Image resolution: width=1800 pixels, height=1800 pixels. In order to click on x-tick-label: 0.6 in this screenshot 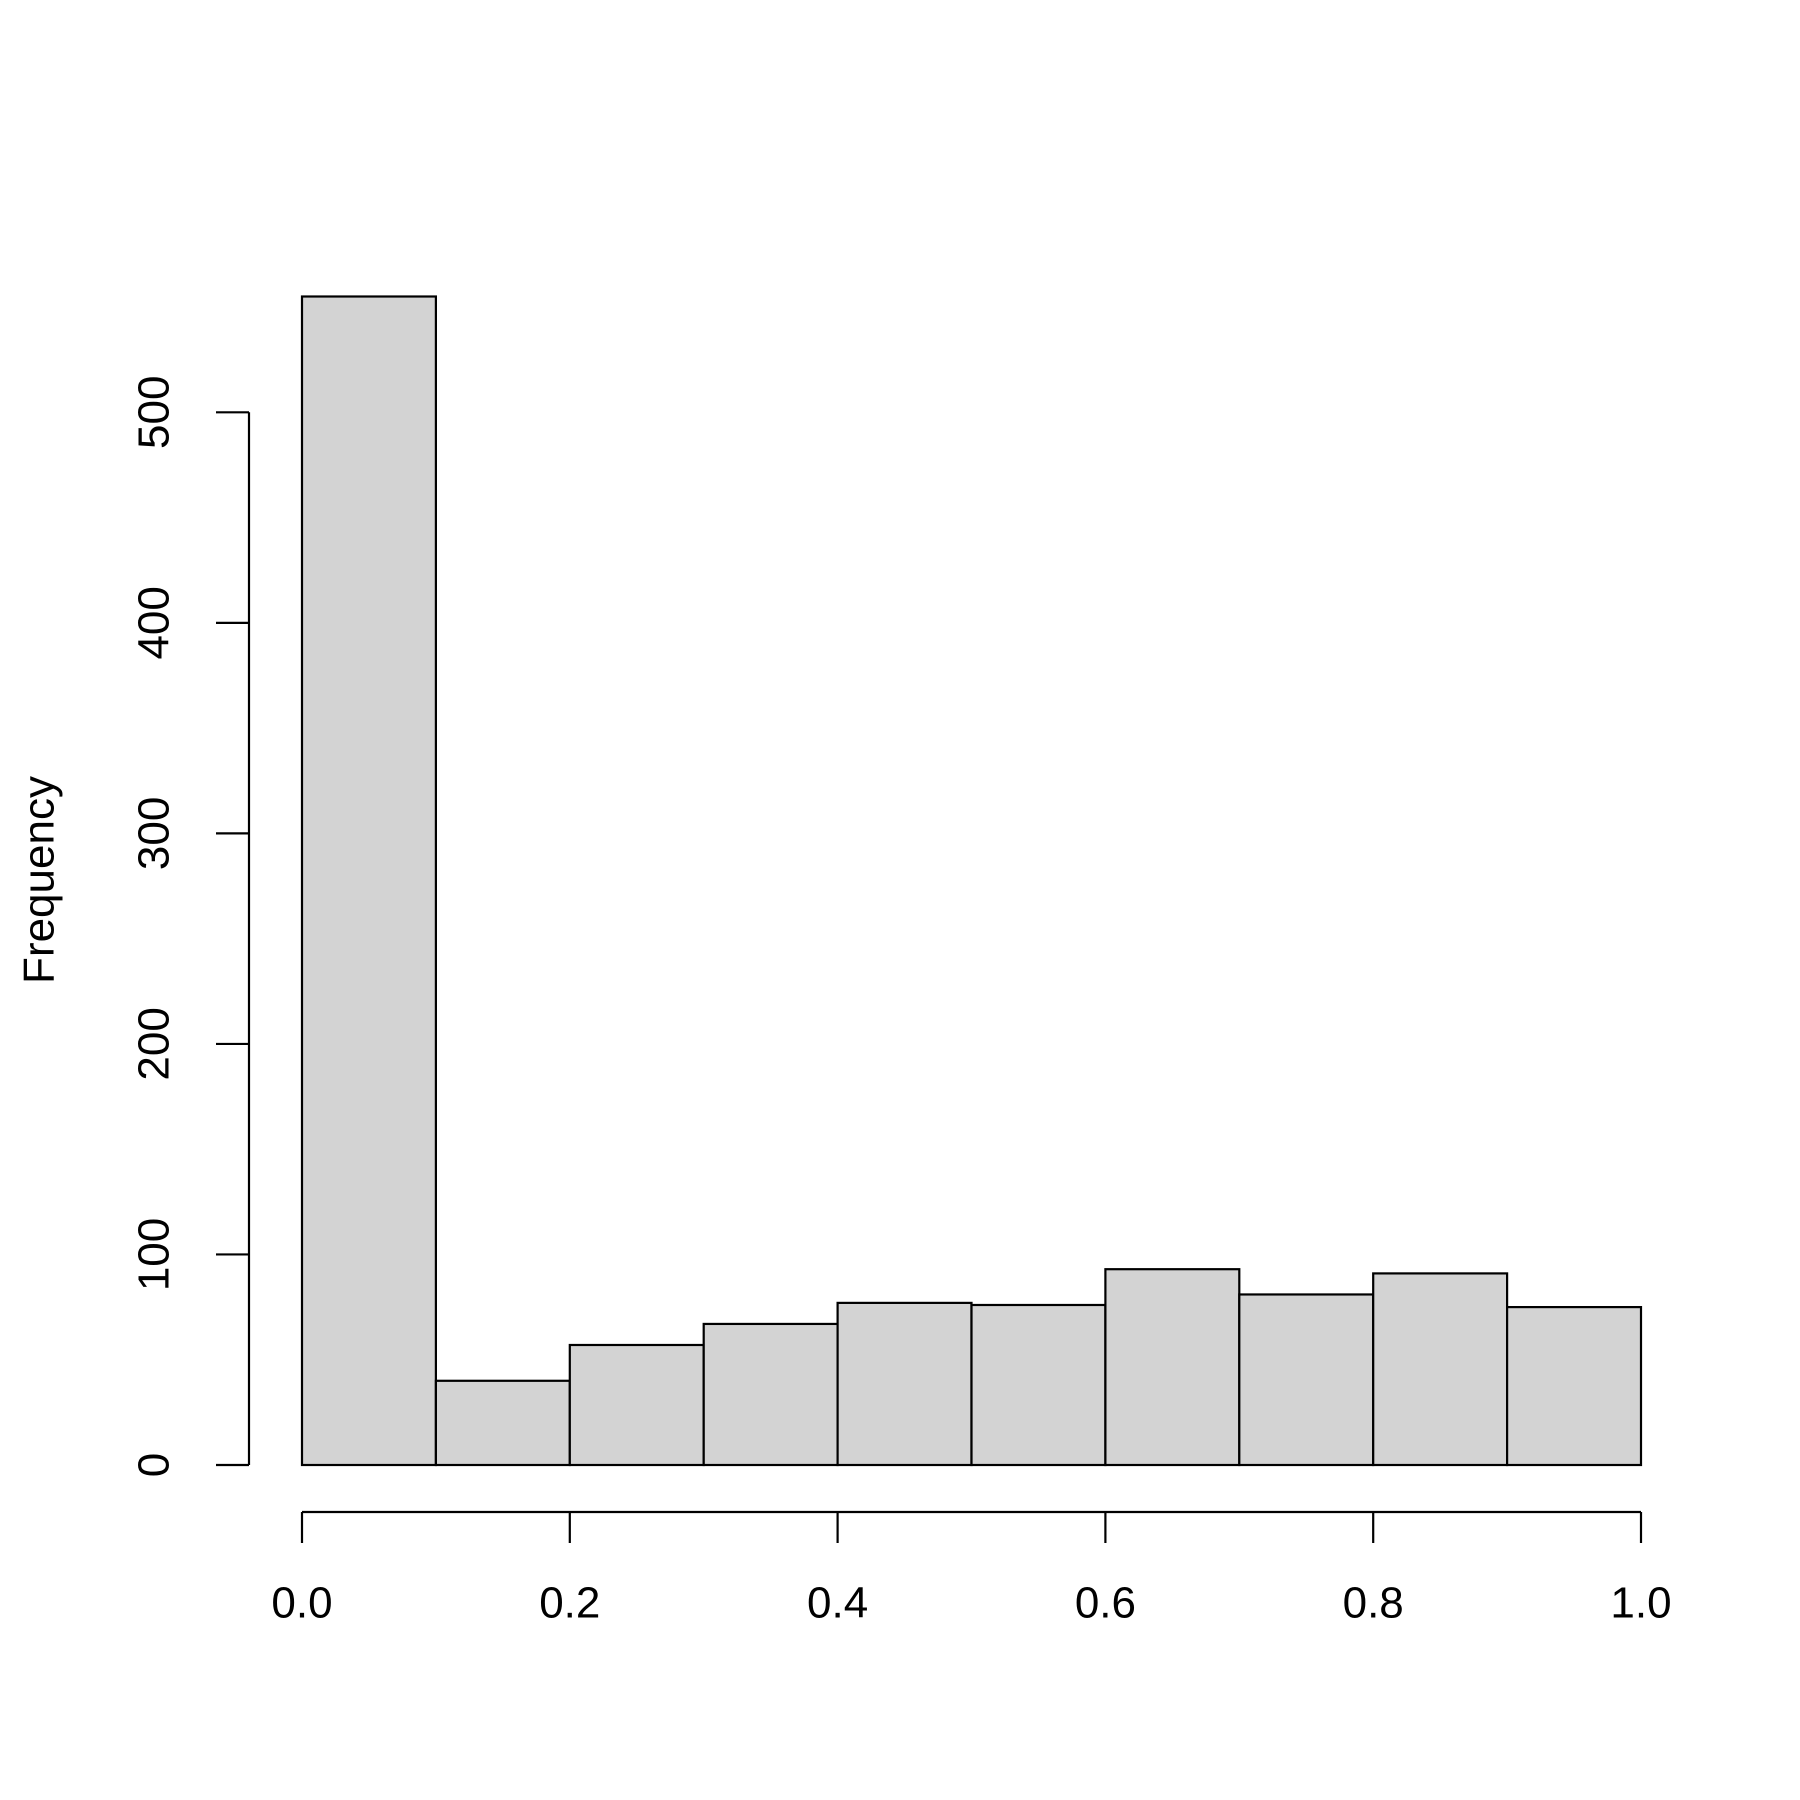, I will do `click(1105, 1603)`.